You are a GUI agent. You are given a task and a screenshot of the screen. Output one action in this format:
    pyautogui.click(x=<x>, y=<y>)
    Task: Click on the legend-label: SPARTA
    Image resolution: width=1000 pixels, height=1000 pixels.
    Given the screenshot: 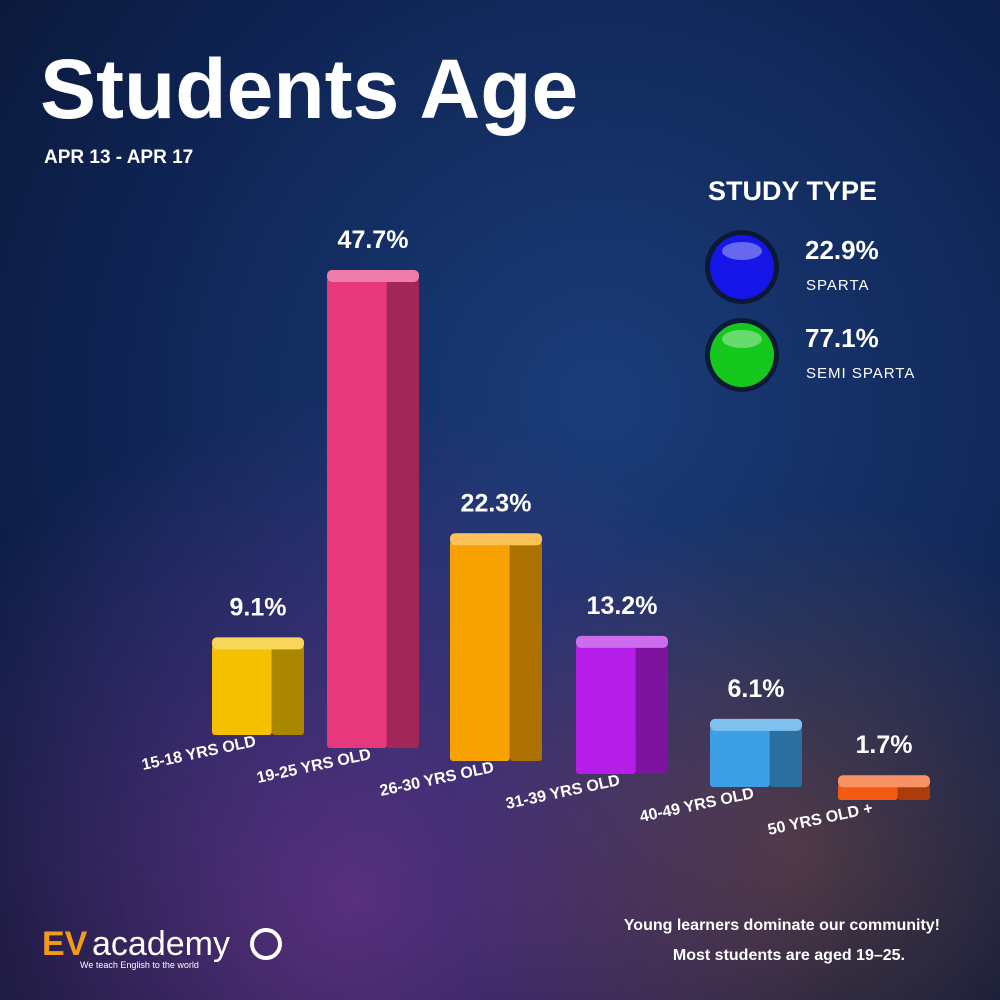 What is the action you would take?
    pyautogui.click(x=838, y=285)
    